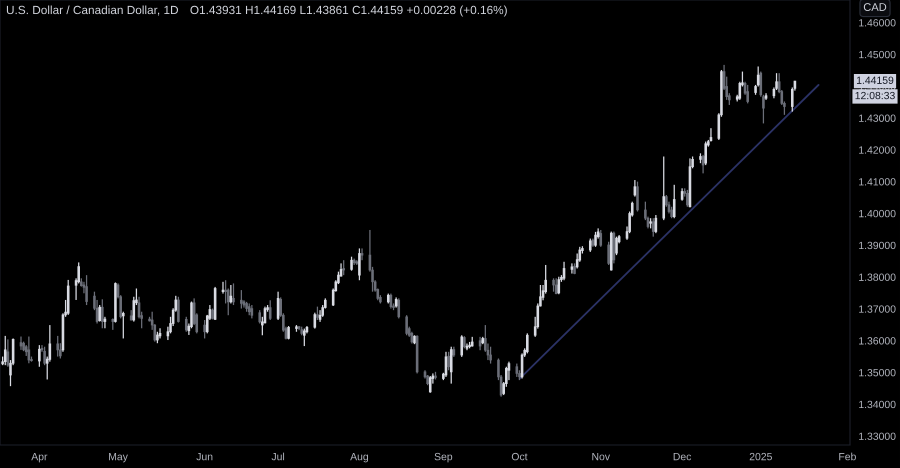  Describe the element at coordinates (683, 456) in the screenshot. I see `x-tick-label: Dec` at that location.